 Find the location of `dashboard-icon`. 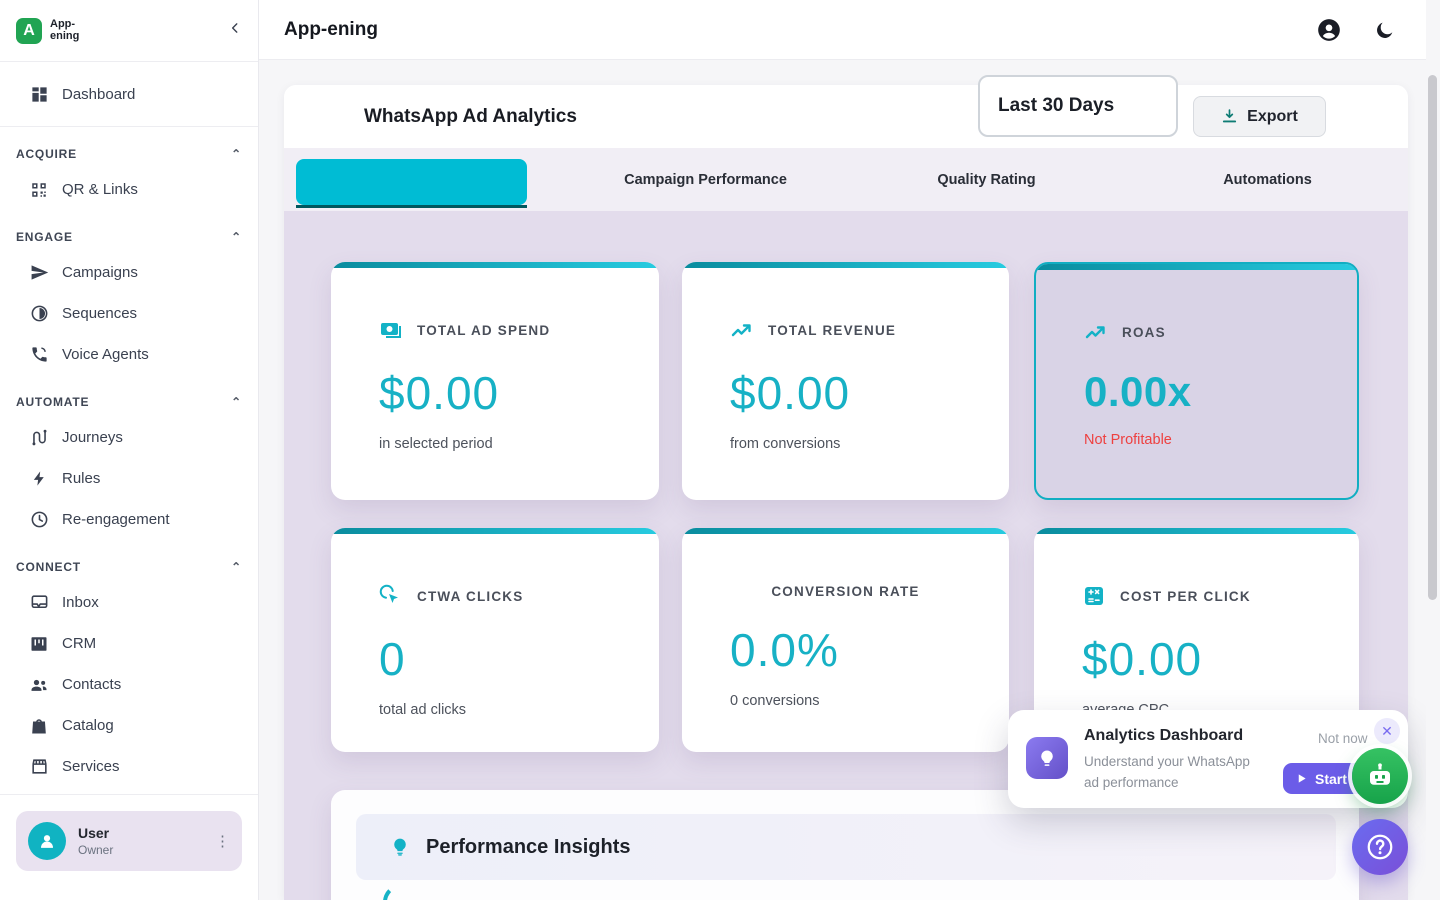

dashboard-icon is located at coordinates (39, 94).